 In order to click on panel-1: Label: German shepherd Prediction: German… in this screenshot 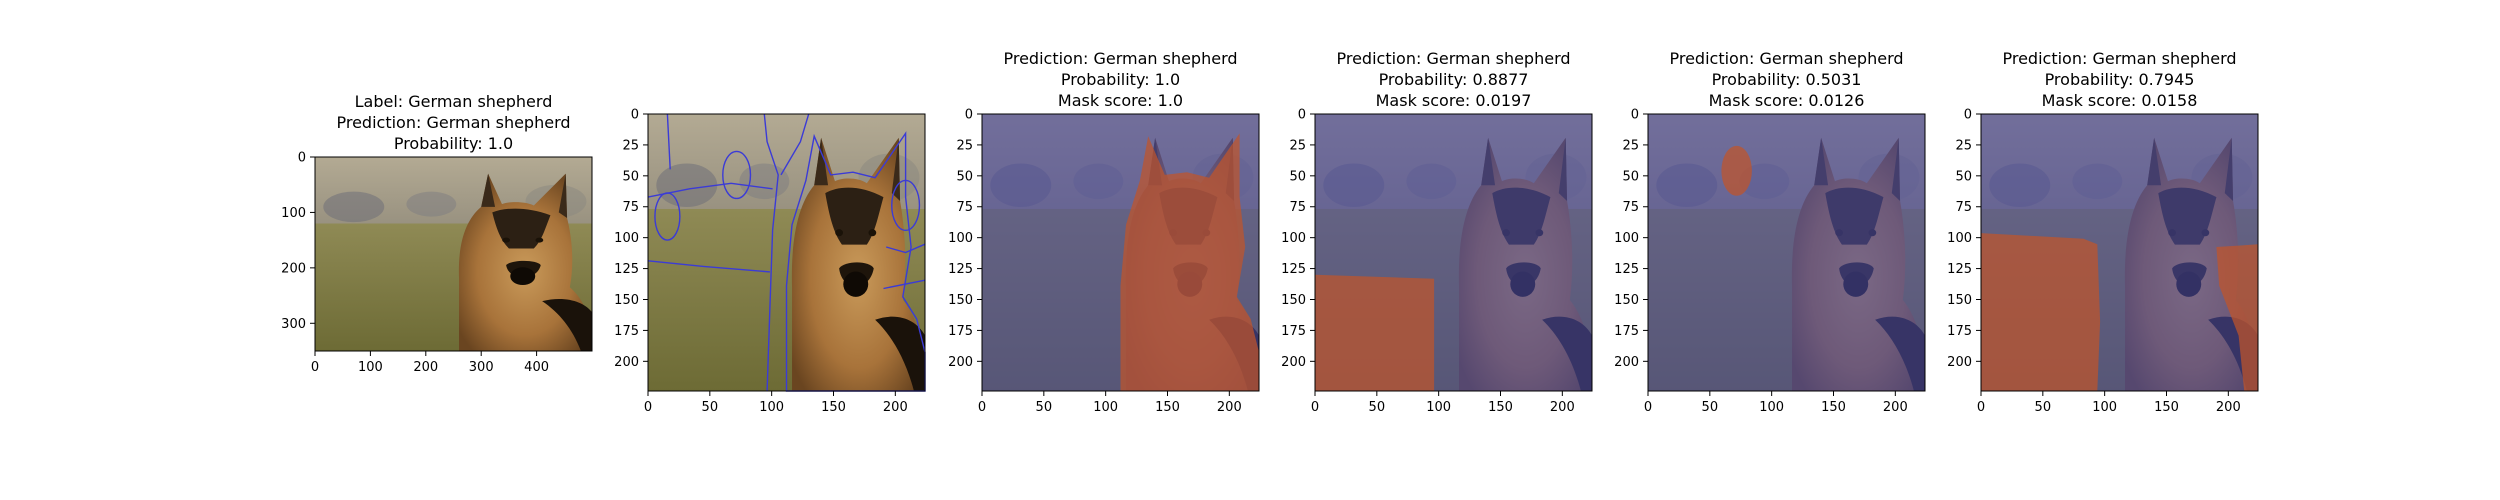, I will do `click(437, 233)`.